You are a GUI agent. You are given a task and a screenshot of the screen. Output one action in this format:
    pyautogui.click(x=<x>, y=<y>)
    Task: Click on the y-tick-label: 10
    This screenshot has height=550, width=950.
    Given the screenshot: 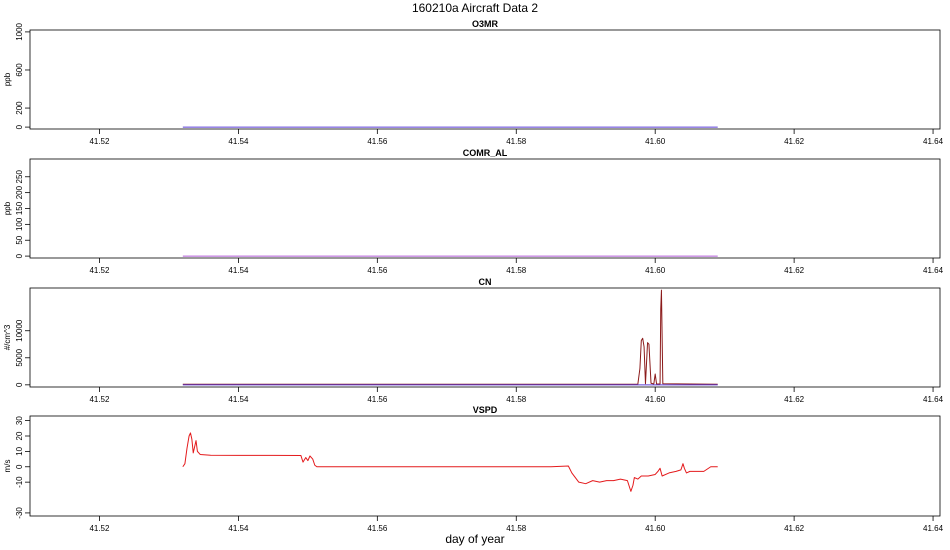 What is the action you would take?
    pyautogui.click(x=19, y=450)
    